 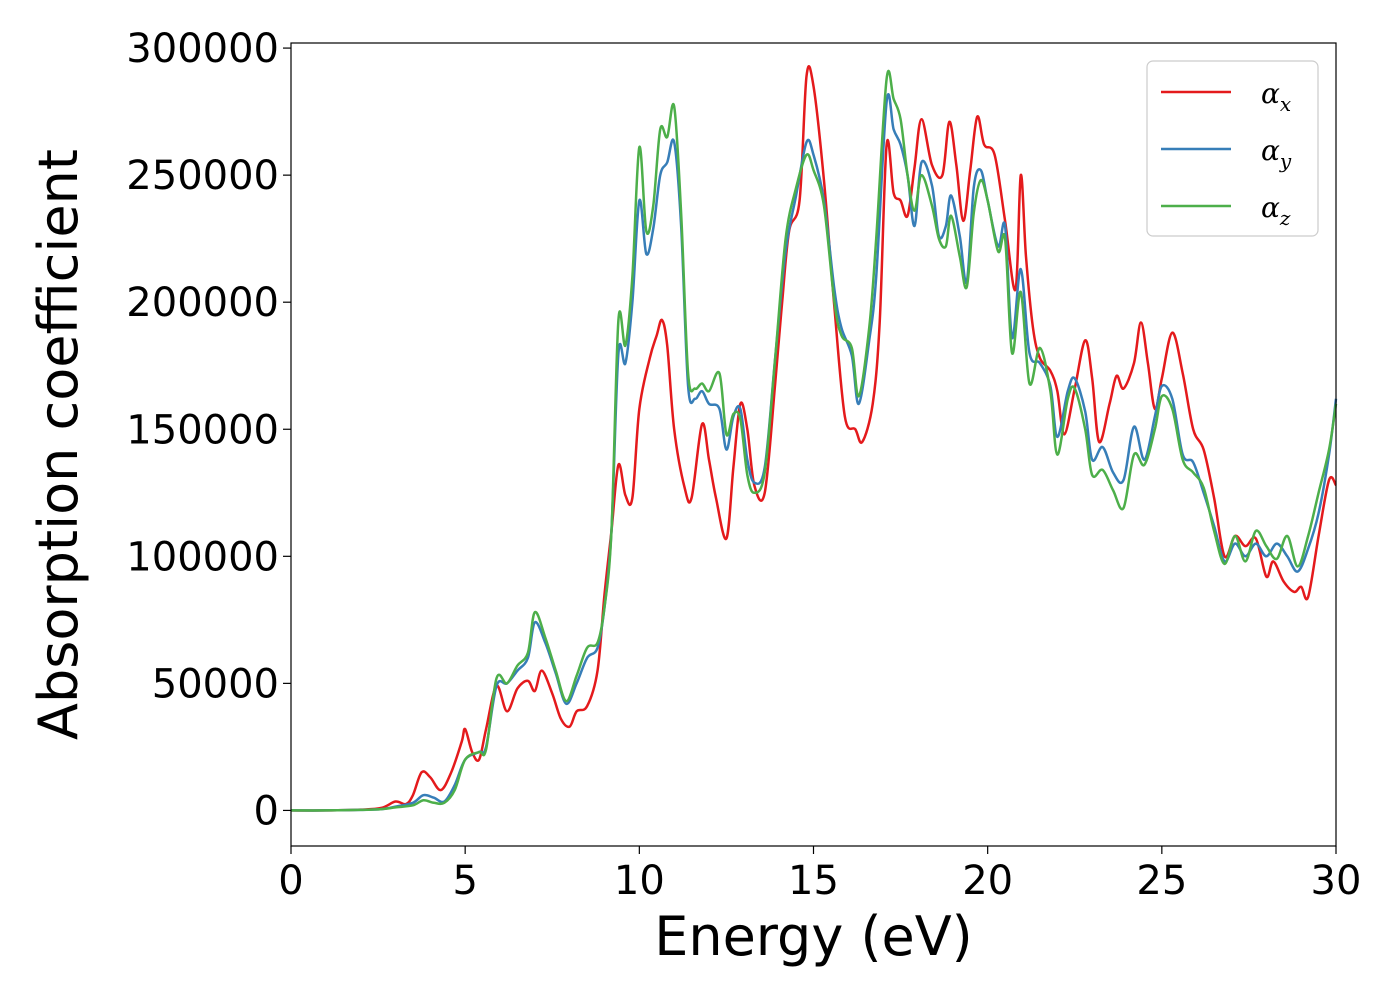 What do you see at coordinates (1285, 218) in the screenshot?
I see `legend-label-subscript: z` at bounding box center [1285, 218].